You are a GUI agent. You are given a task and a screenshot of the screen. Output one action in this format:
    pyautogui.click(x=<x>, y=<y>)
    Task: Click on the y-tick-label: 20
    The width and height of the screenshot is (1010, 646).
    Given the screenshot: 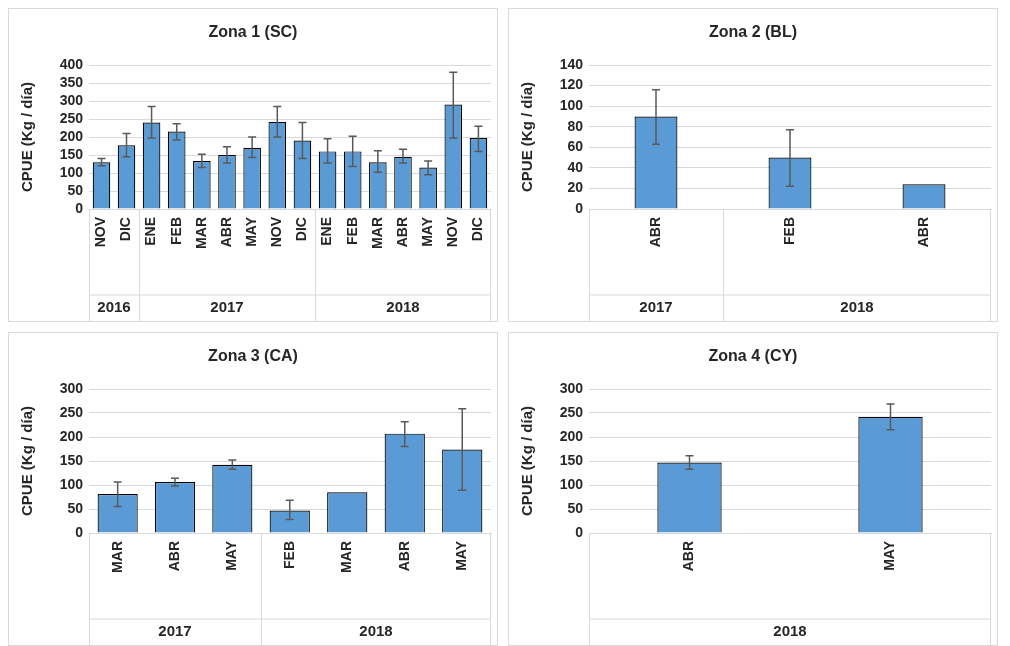 What is the action you would take?
    pyautogui.click(x=575, y=187)
    